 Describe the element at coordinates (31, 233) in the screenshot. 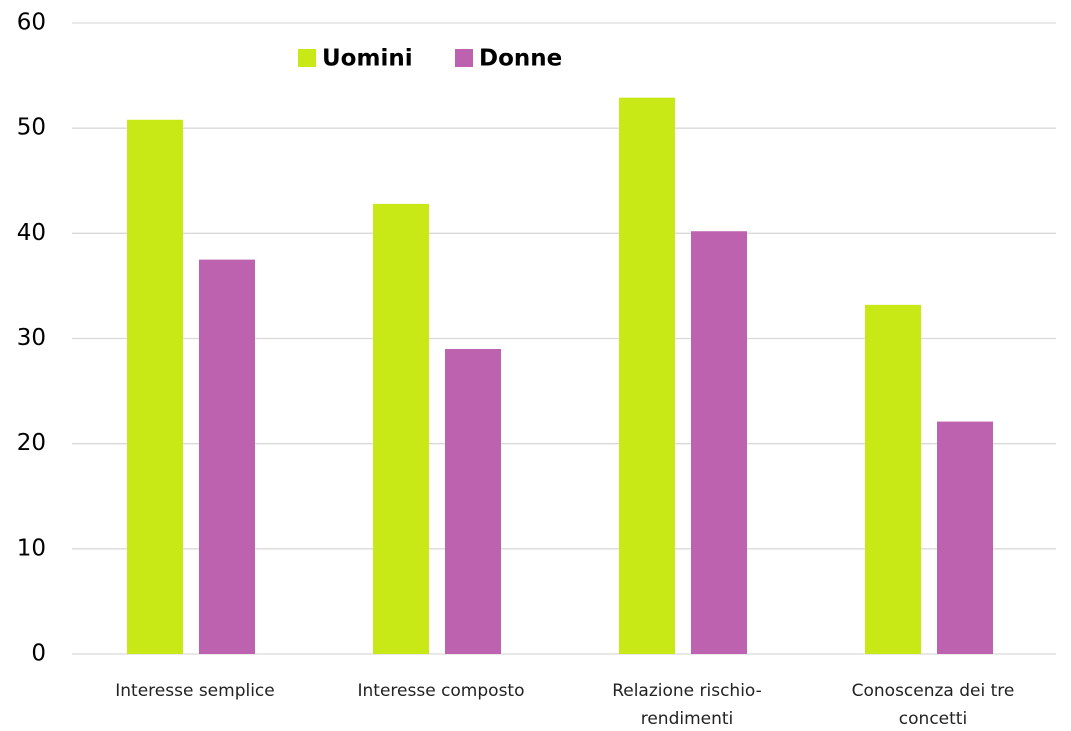

I see `y-tick-label: 40` at that location.